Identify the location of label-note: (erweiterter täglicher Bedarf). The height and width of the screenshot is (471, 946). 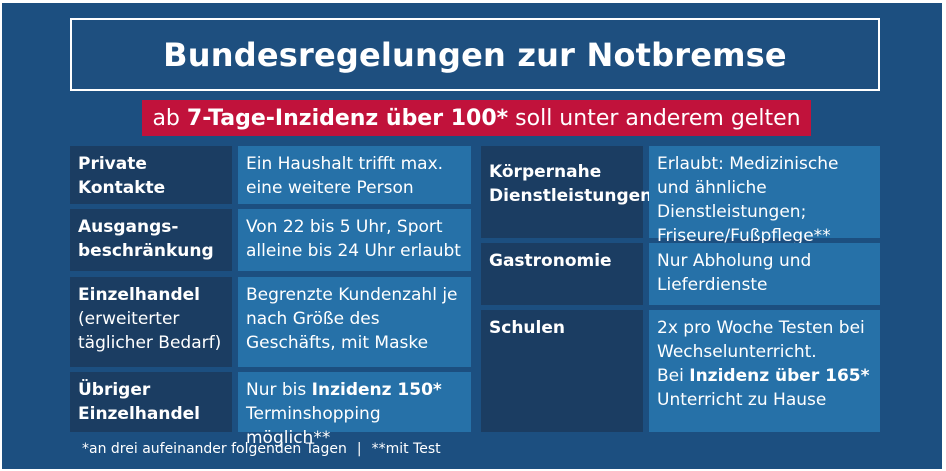
(150, 331).